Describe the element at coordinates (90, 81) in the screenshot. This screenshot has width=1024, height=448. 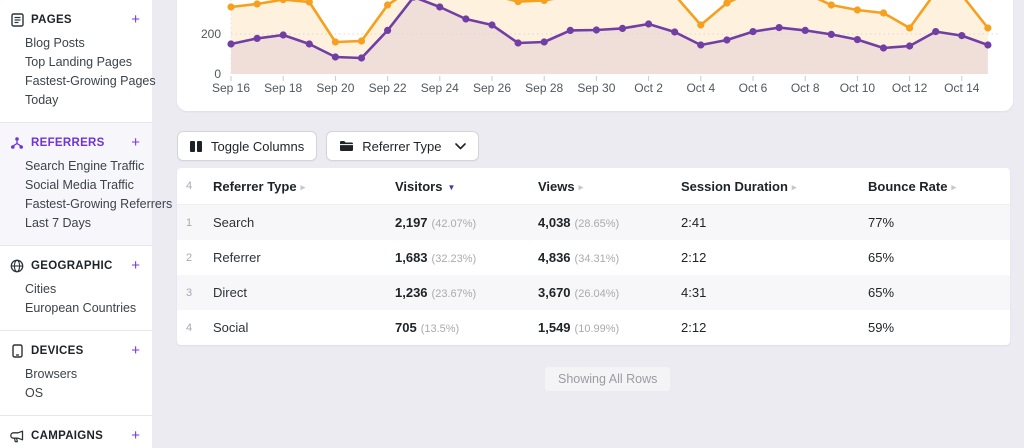
I see `sidebar-item-fastest-growing-pages: Fastest-Growing Pages` at that location.